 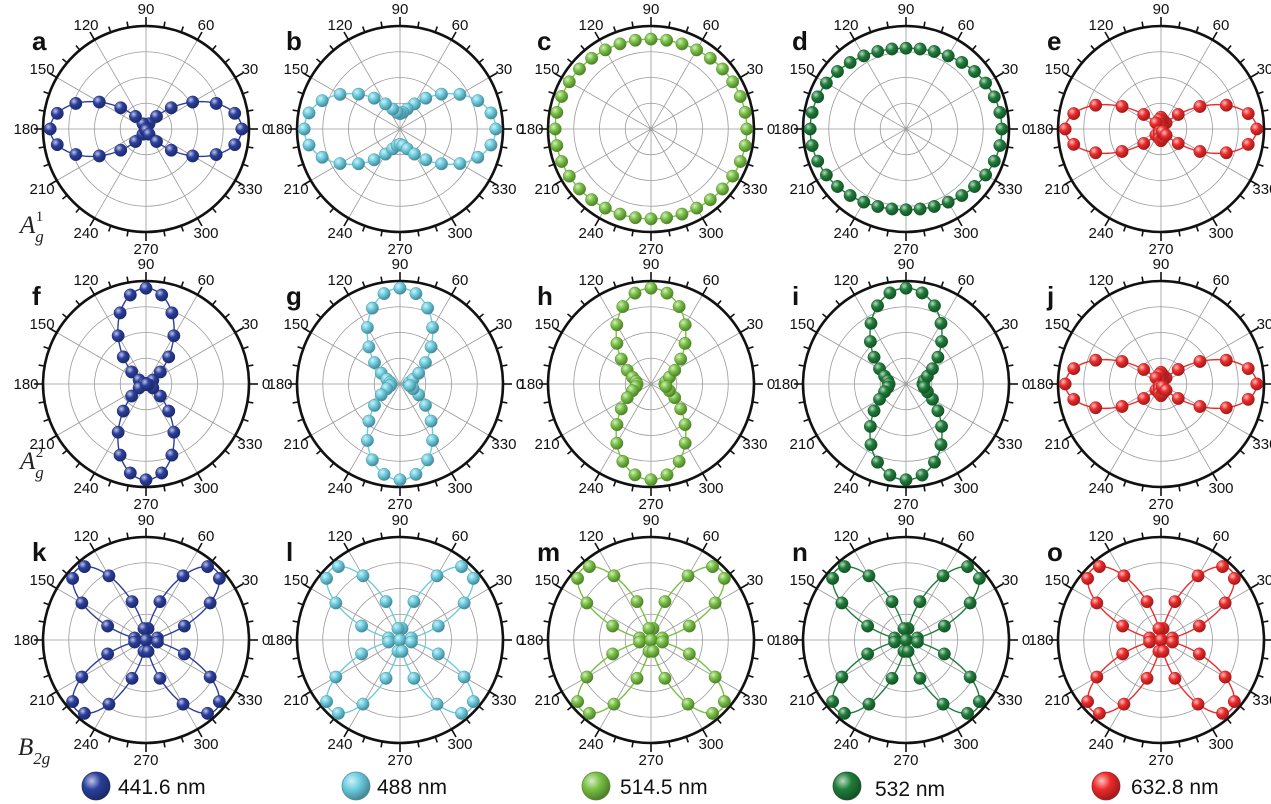 I want to click on row-label-ag1: Ag1, so click(x=31, y=227).